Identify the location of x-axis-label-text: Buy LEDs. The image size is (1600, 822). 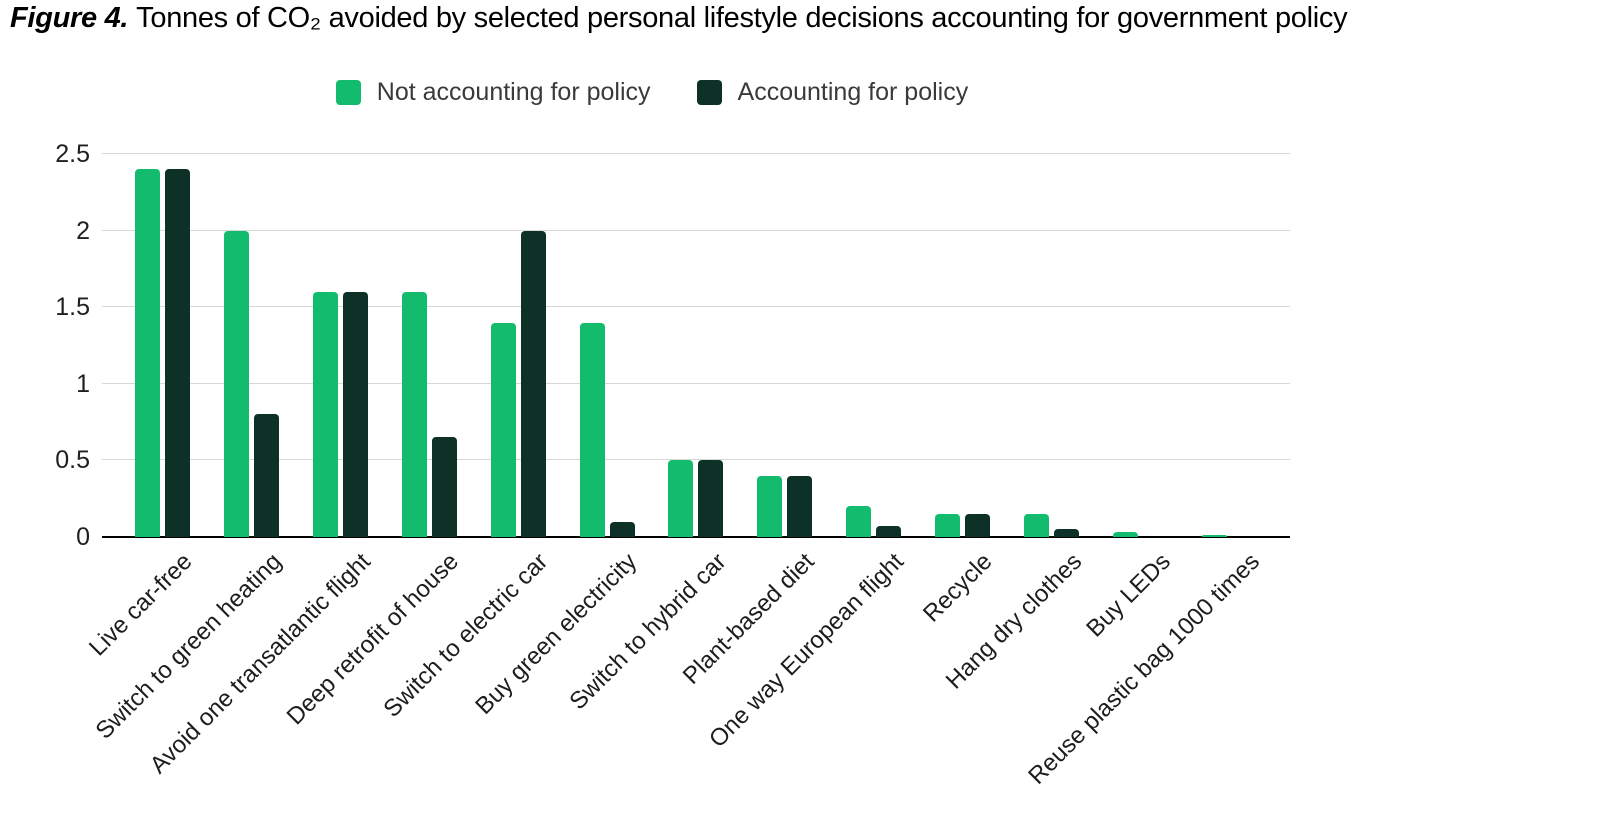
(1128, 595).